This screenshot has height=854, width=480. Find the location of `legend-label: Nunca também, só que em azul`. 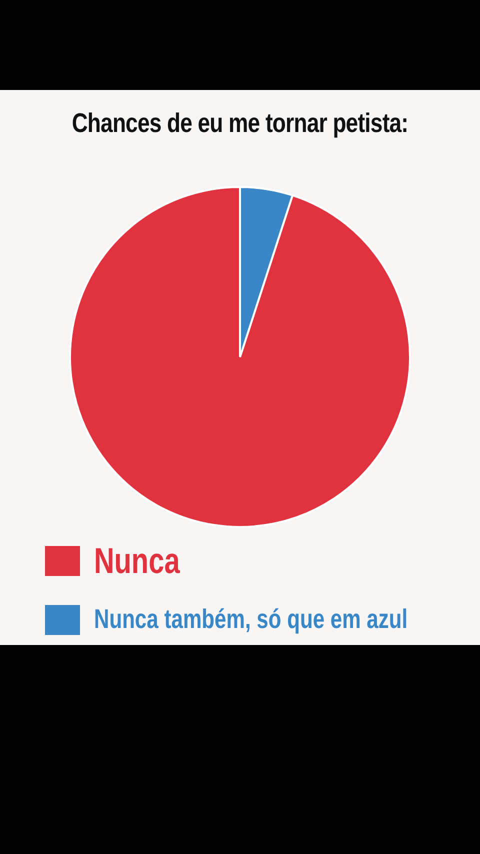

legend-label: Nunca também, só que em azul is located at coordinates (251, 619).